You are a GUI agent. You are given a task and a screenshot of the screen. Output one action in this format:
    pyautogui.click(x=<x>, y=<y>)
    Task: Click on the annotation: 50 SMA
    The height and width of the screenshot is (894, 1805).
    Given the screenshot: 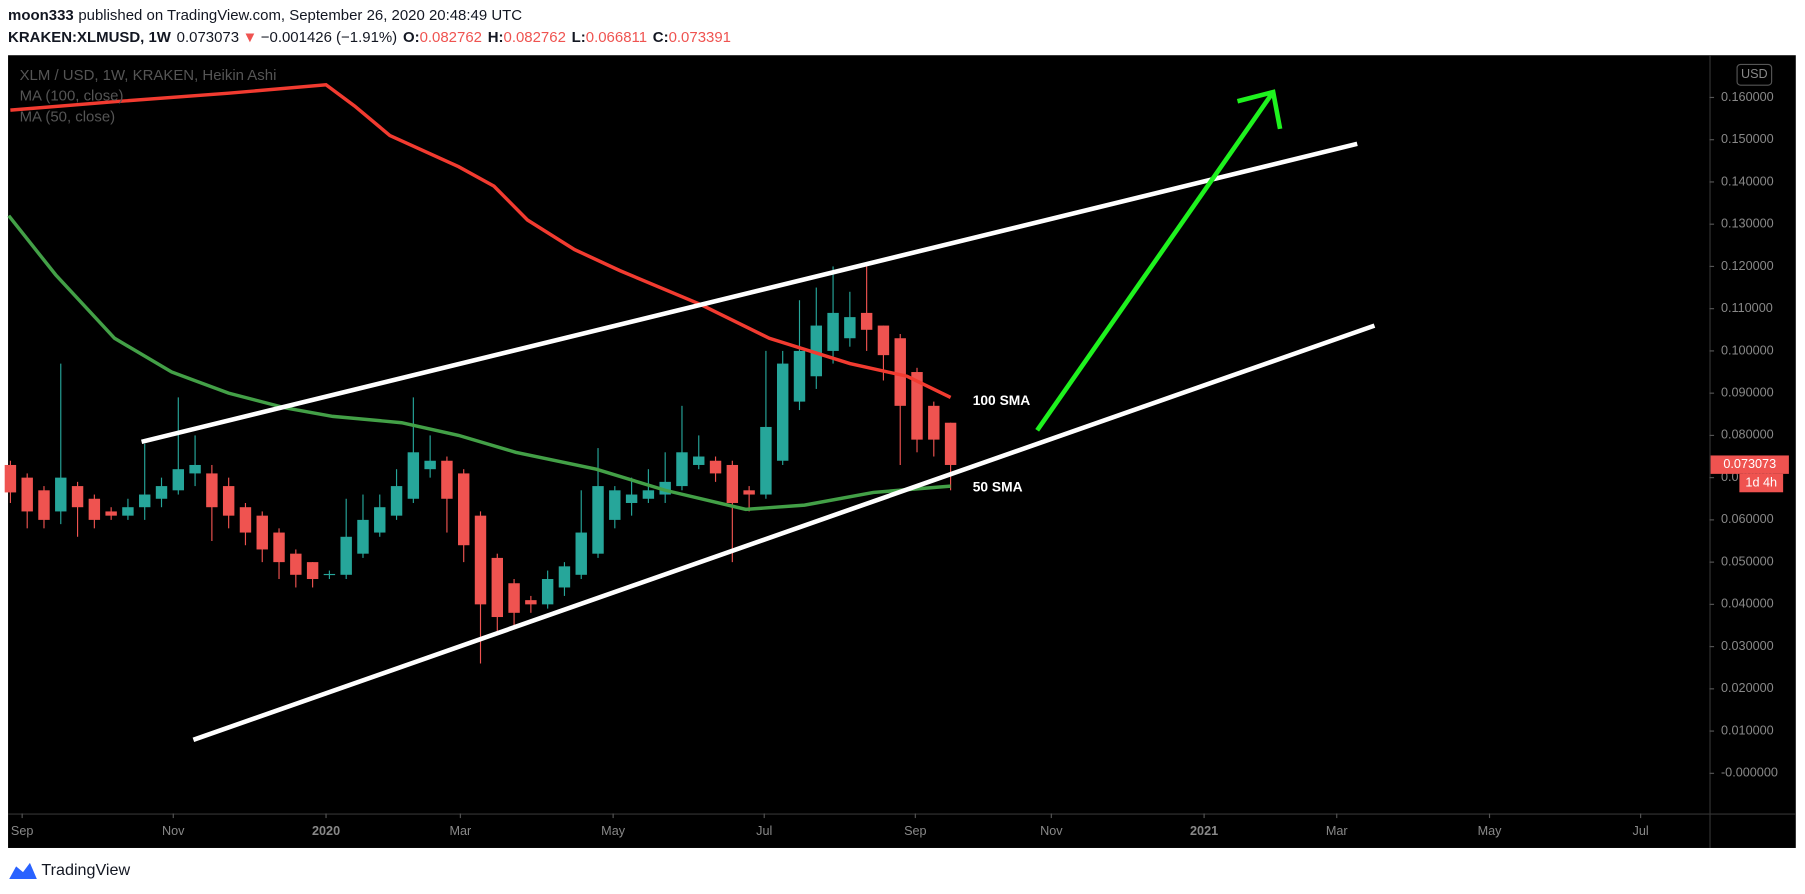 What is the action you would take?
    pyautogui.click(x=998, y=486)
    